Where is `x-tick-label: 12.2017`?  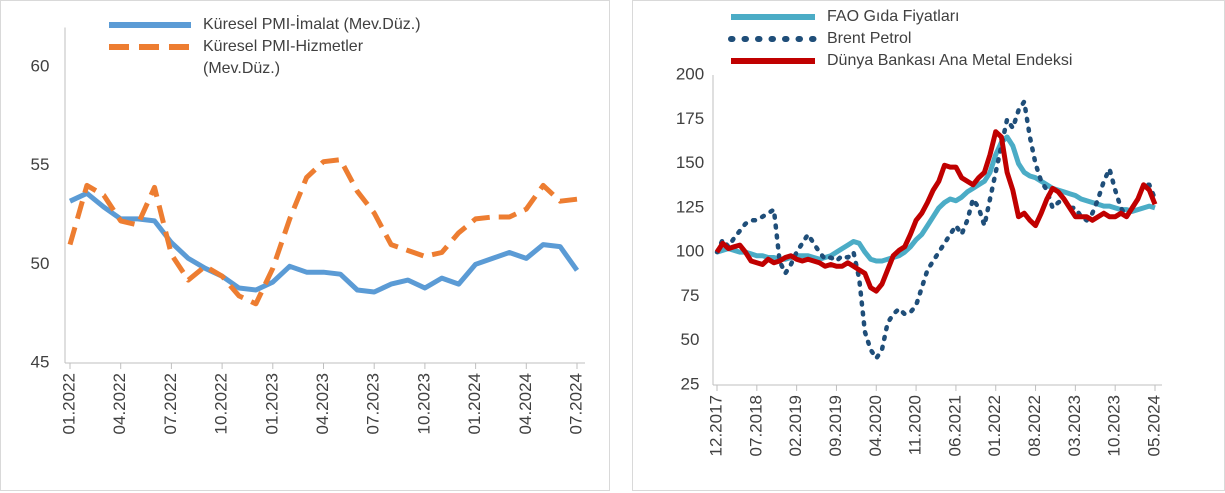 x-tick-label: 12.2017 is located at coordinates (715, 425).